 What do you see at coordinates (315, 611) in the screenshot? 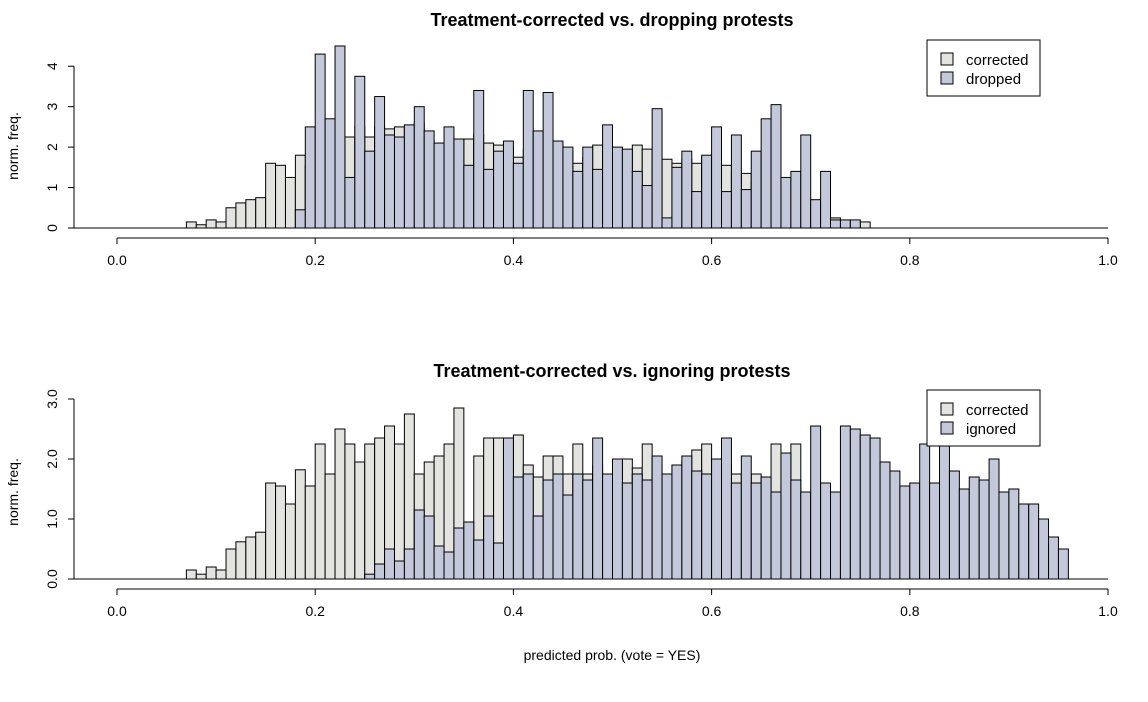
I see `x-tick-label: 0.2` at bounding box center [315, 611].